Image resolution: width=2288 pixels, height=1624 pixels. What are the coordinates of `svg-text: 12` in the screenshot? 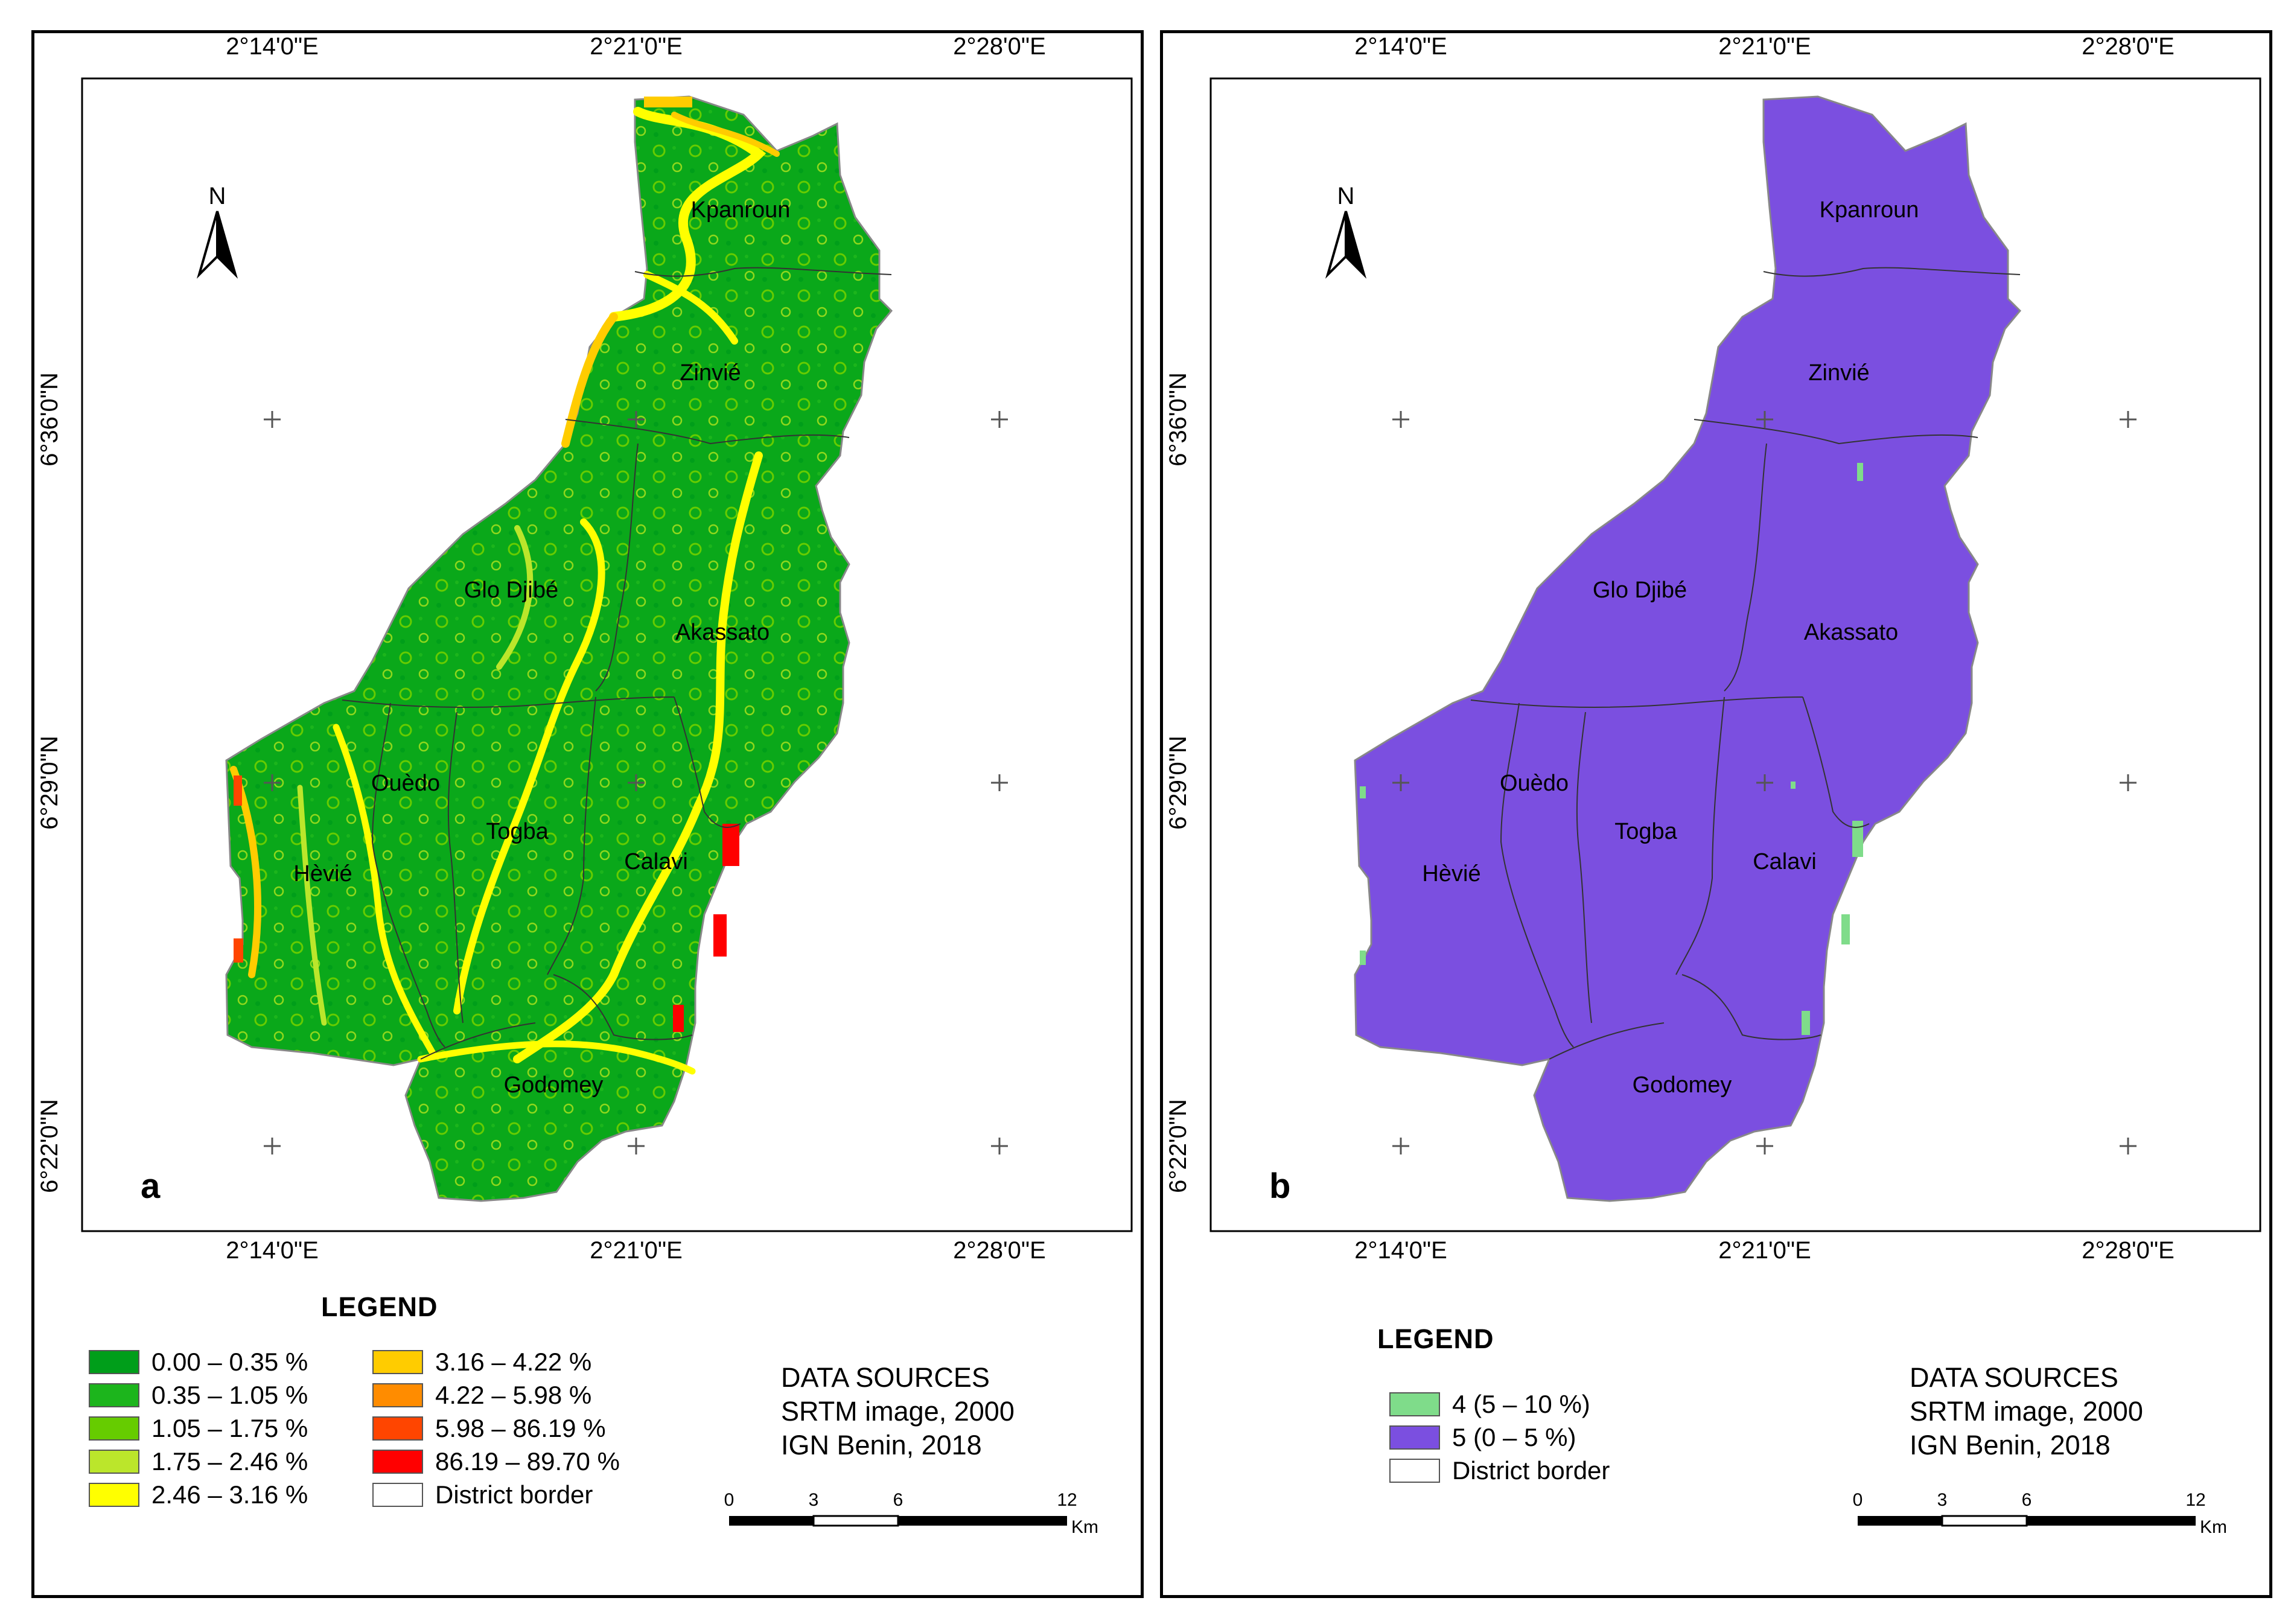 It's located at (2195, 1500).